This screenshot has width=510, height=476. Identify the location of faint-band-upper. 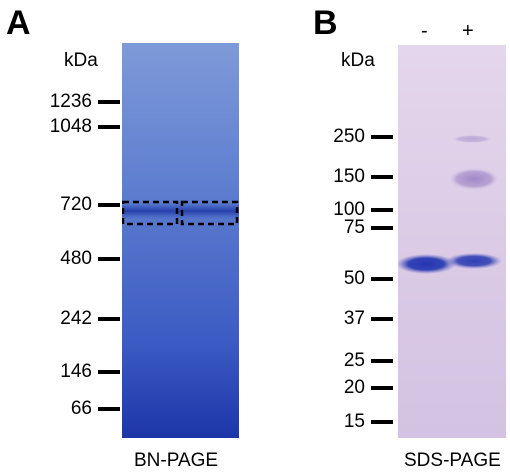
(474, 179).